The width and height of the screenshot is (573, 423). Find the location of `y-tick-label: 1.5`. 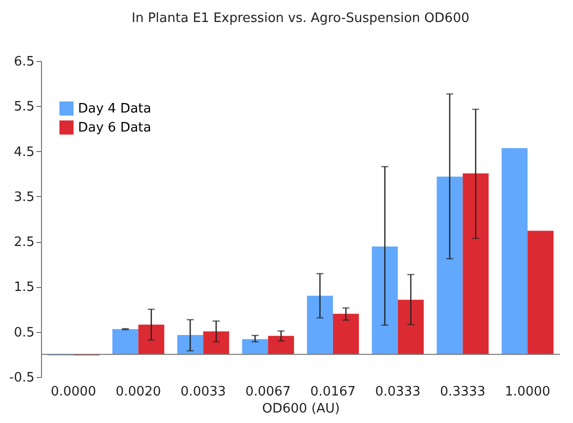

y-tick-label: 1.5 is located at coordinates (24, 288).